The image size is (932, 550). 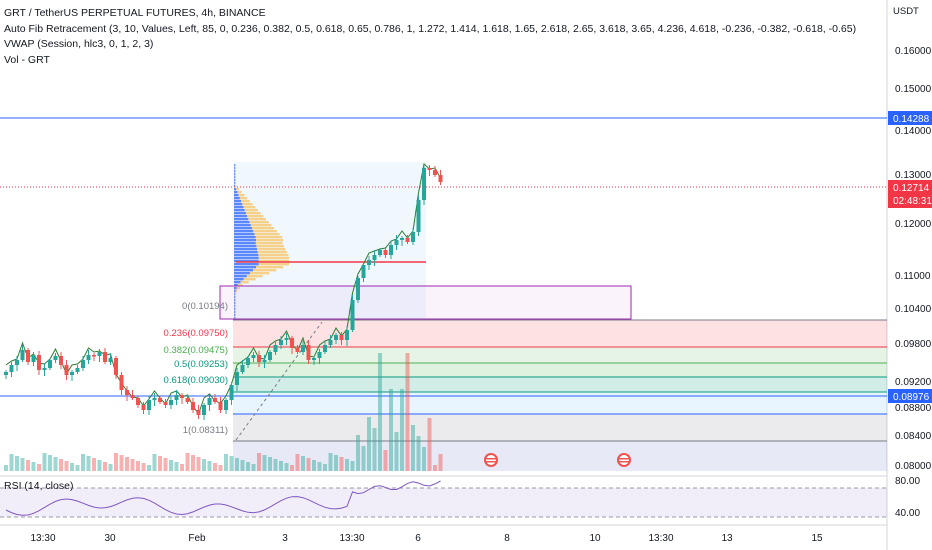 What do you see at coordinates (197, 538) in the screenshot?
I see `time-tick: Feb` at bounding box center [197, 538].